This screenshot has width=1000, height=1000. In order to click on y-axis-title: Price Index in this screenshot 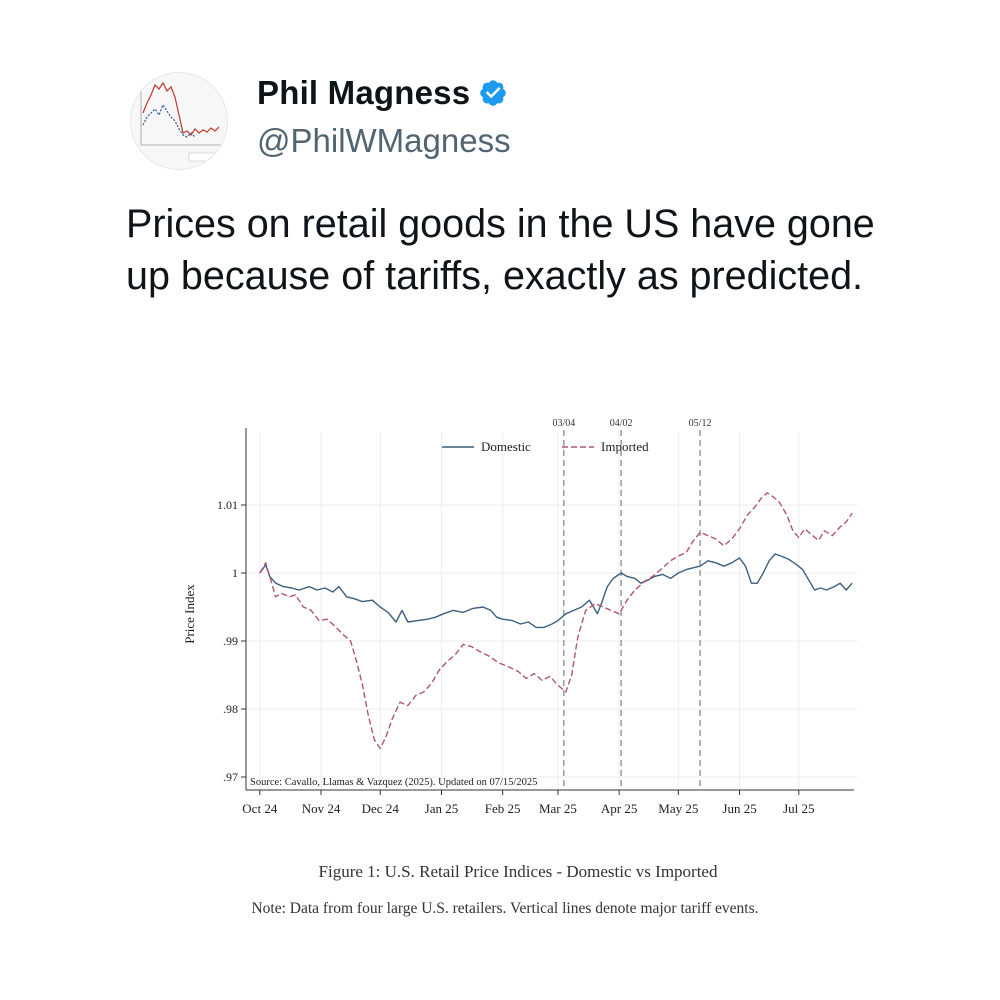, I will do `click(189, 614)`.